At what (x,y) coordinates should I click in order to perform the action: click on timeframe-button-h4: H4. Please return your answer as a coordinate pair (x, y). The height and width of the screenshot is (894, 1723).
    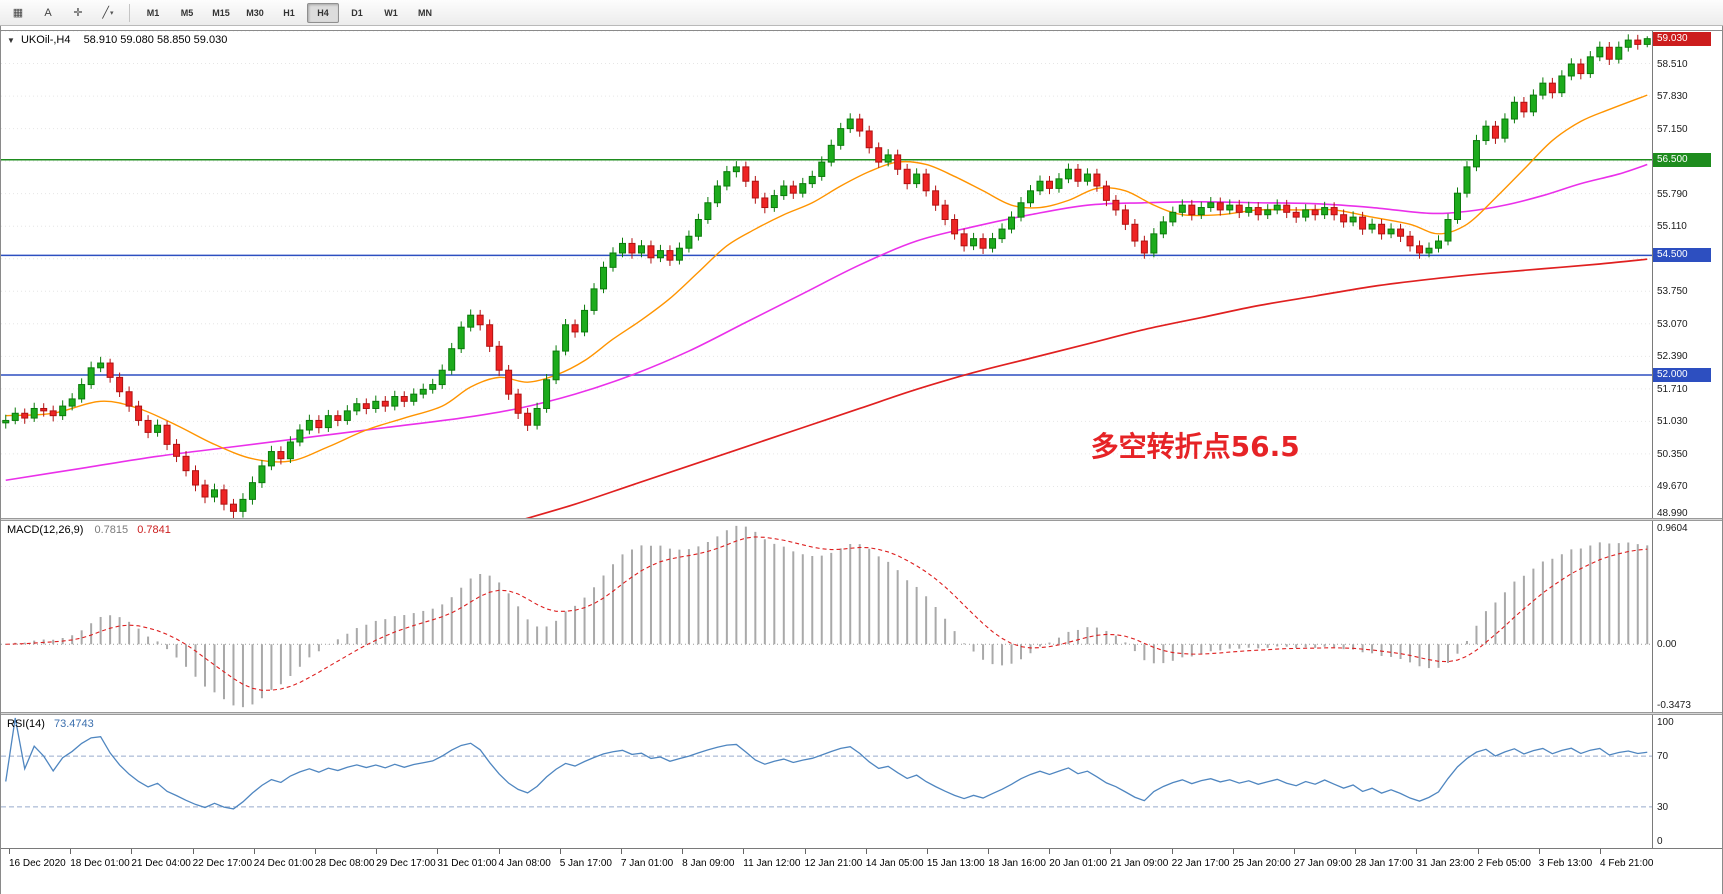
    Looking at the image, I should click on (323, 12).